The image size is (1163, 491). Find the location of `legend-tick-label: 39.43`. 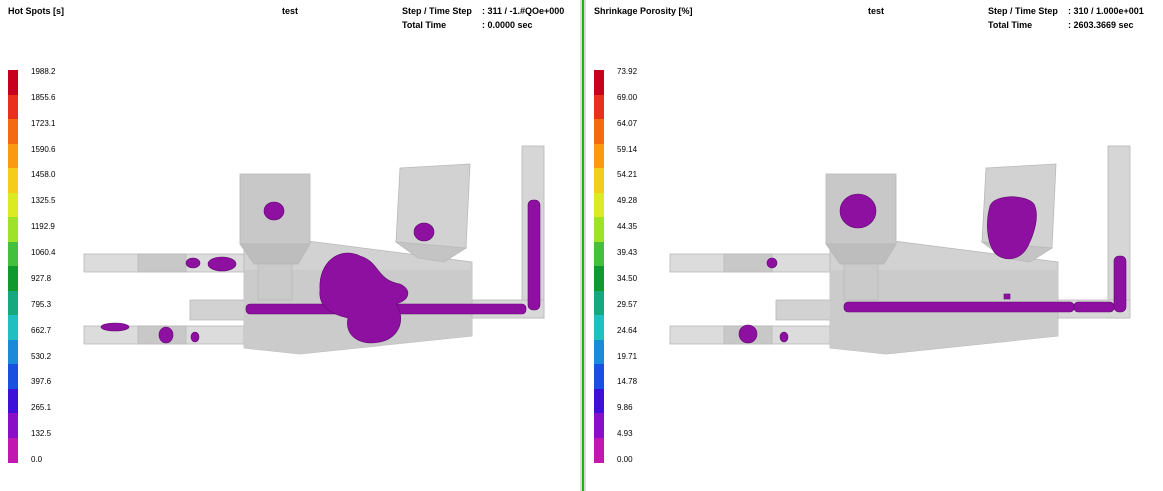

legend-tick-label: 39.43 is located at coordinates (627, 253).